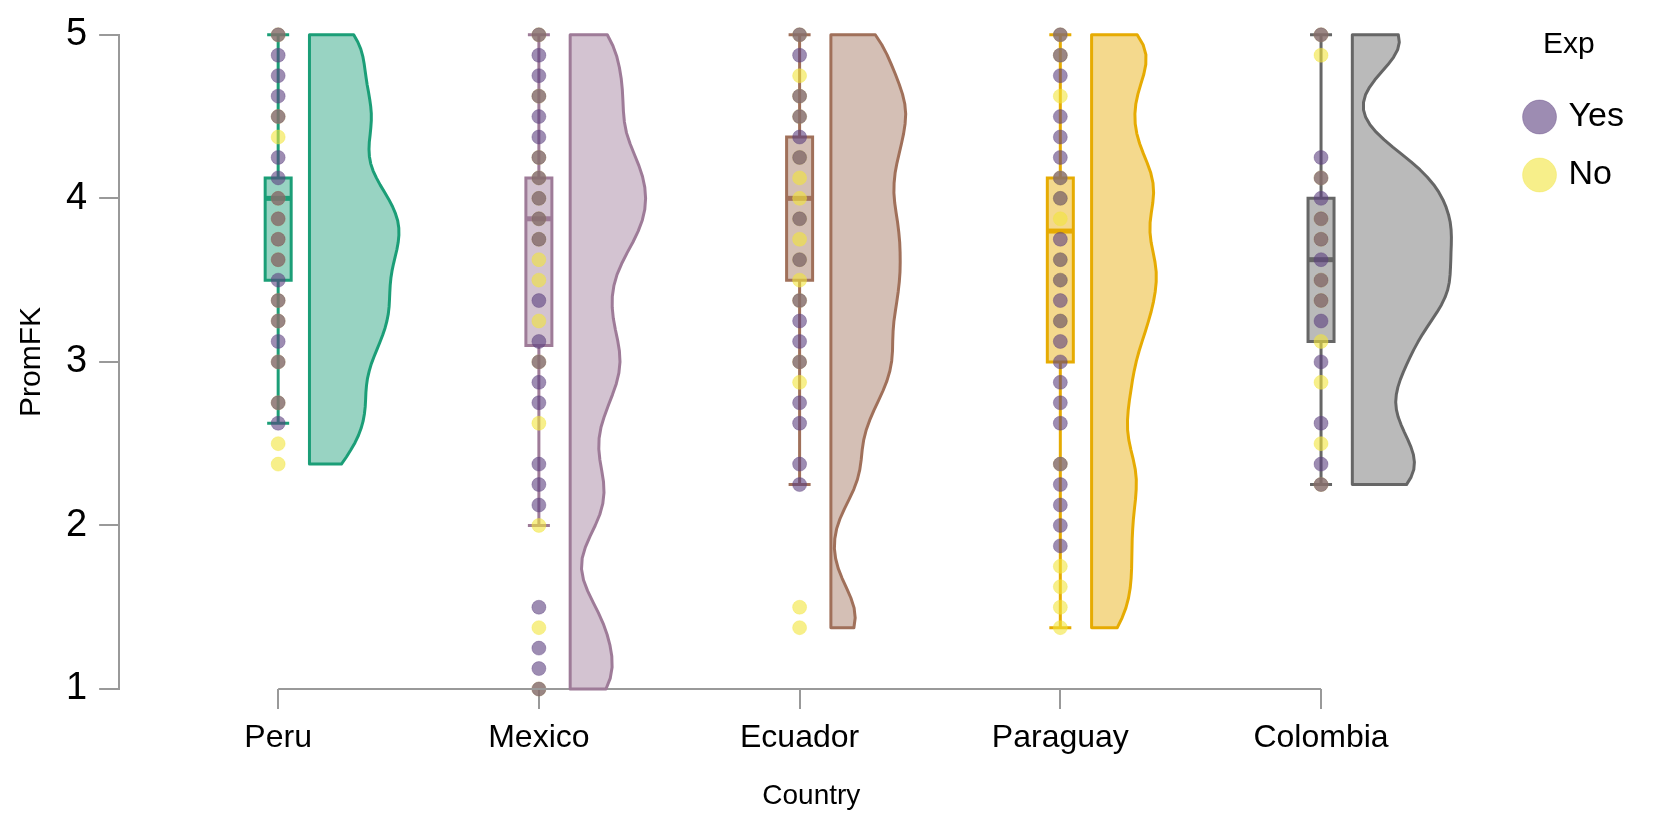 Image resolution: width=1654 pixels, height=827 pixels. I want to click on y-tick-label: 1, so click(76, 686).